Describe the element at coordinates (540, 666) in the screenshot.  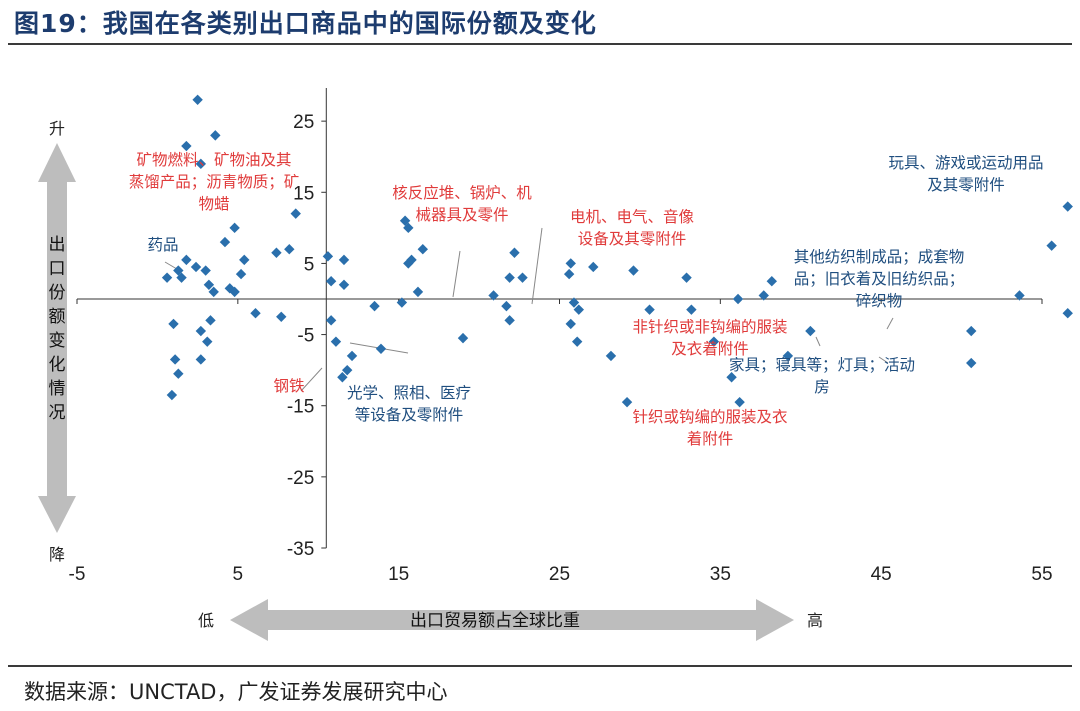
I see `footer-divider` at that location.